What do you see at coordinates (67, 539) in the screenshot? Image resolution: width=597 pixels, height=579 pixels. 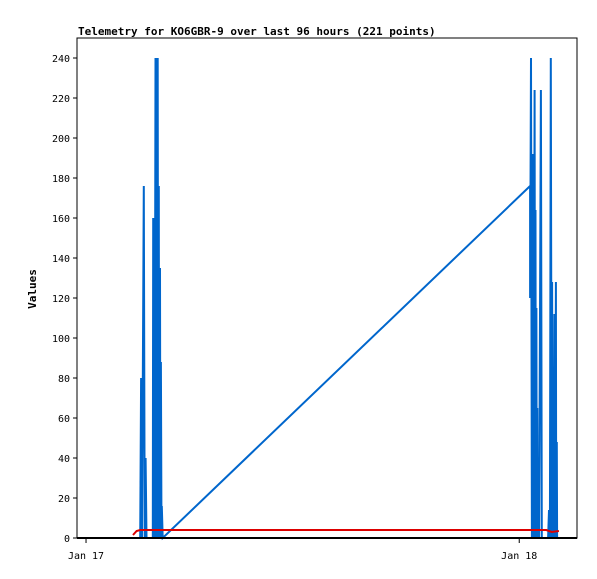 I see `y-tick-label: 0` at bounding box center [67, 539].